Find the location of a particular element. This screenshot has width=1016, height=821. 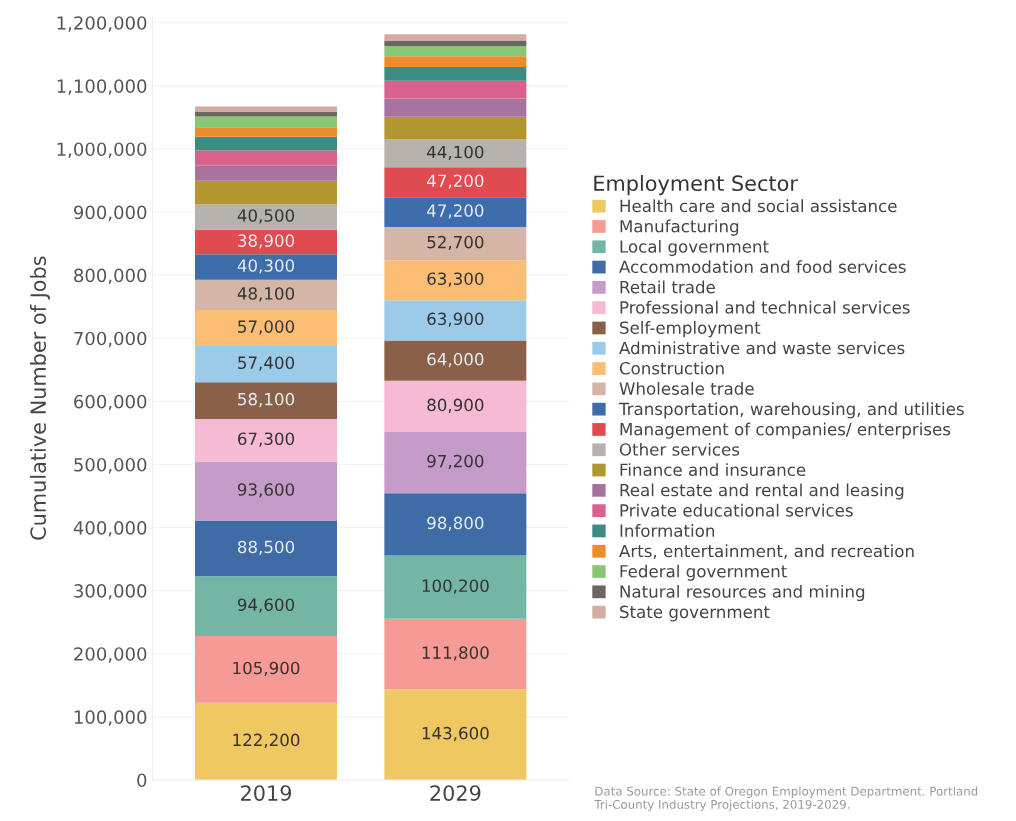

y-tick-label: 1,200,000 is located at coordinates (102, 24).